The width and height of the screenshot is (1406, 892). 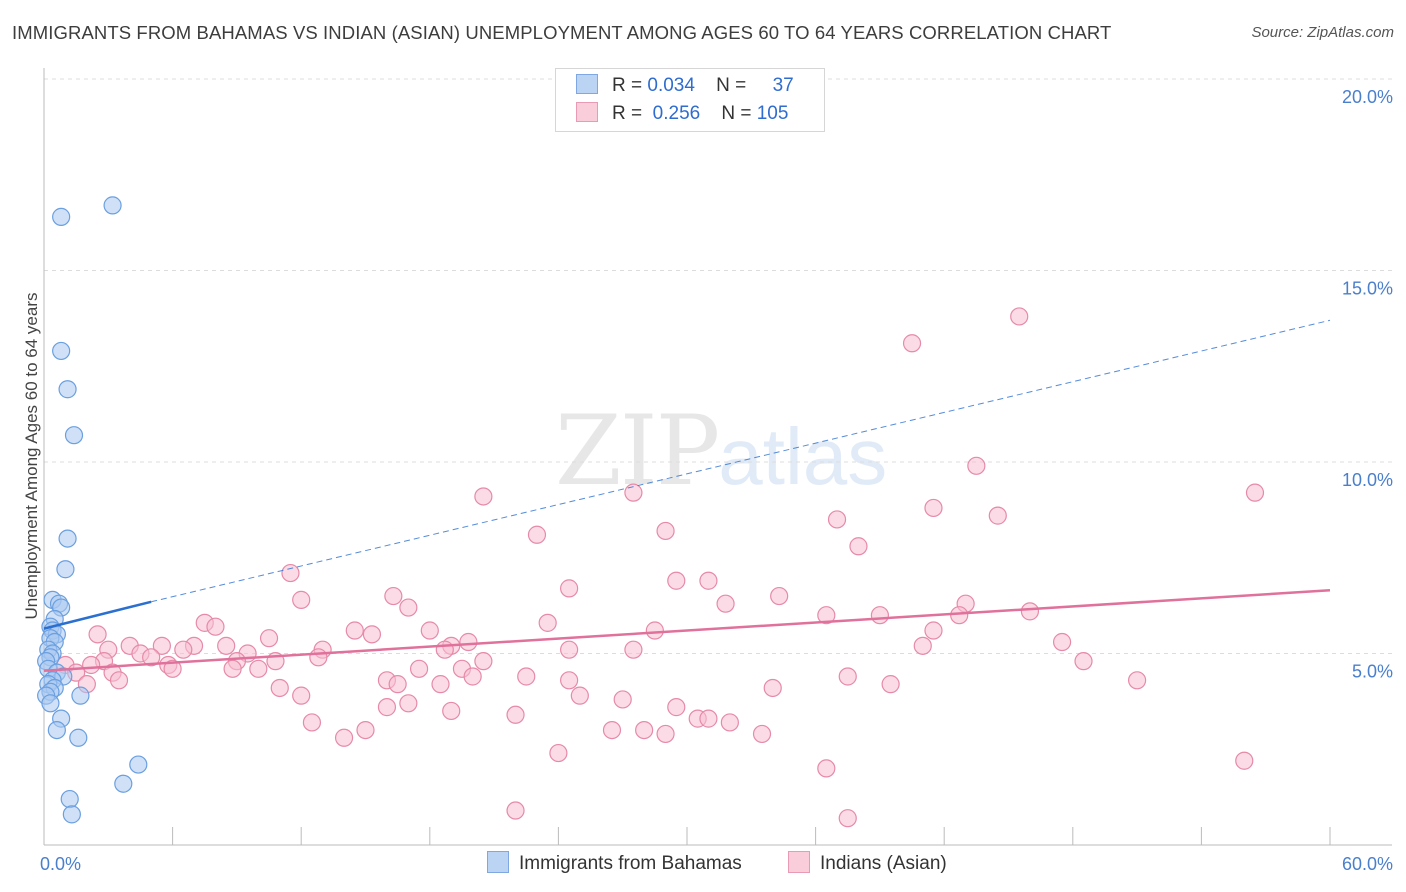 What do you see at coordinates (1372, 672) in the screenshot?
I see `y-tick-label-0: 5.0%` at bounding box center [1372, 672].